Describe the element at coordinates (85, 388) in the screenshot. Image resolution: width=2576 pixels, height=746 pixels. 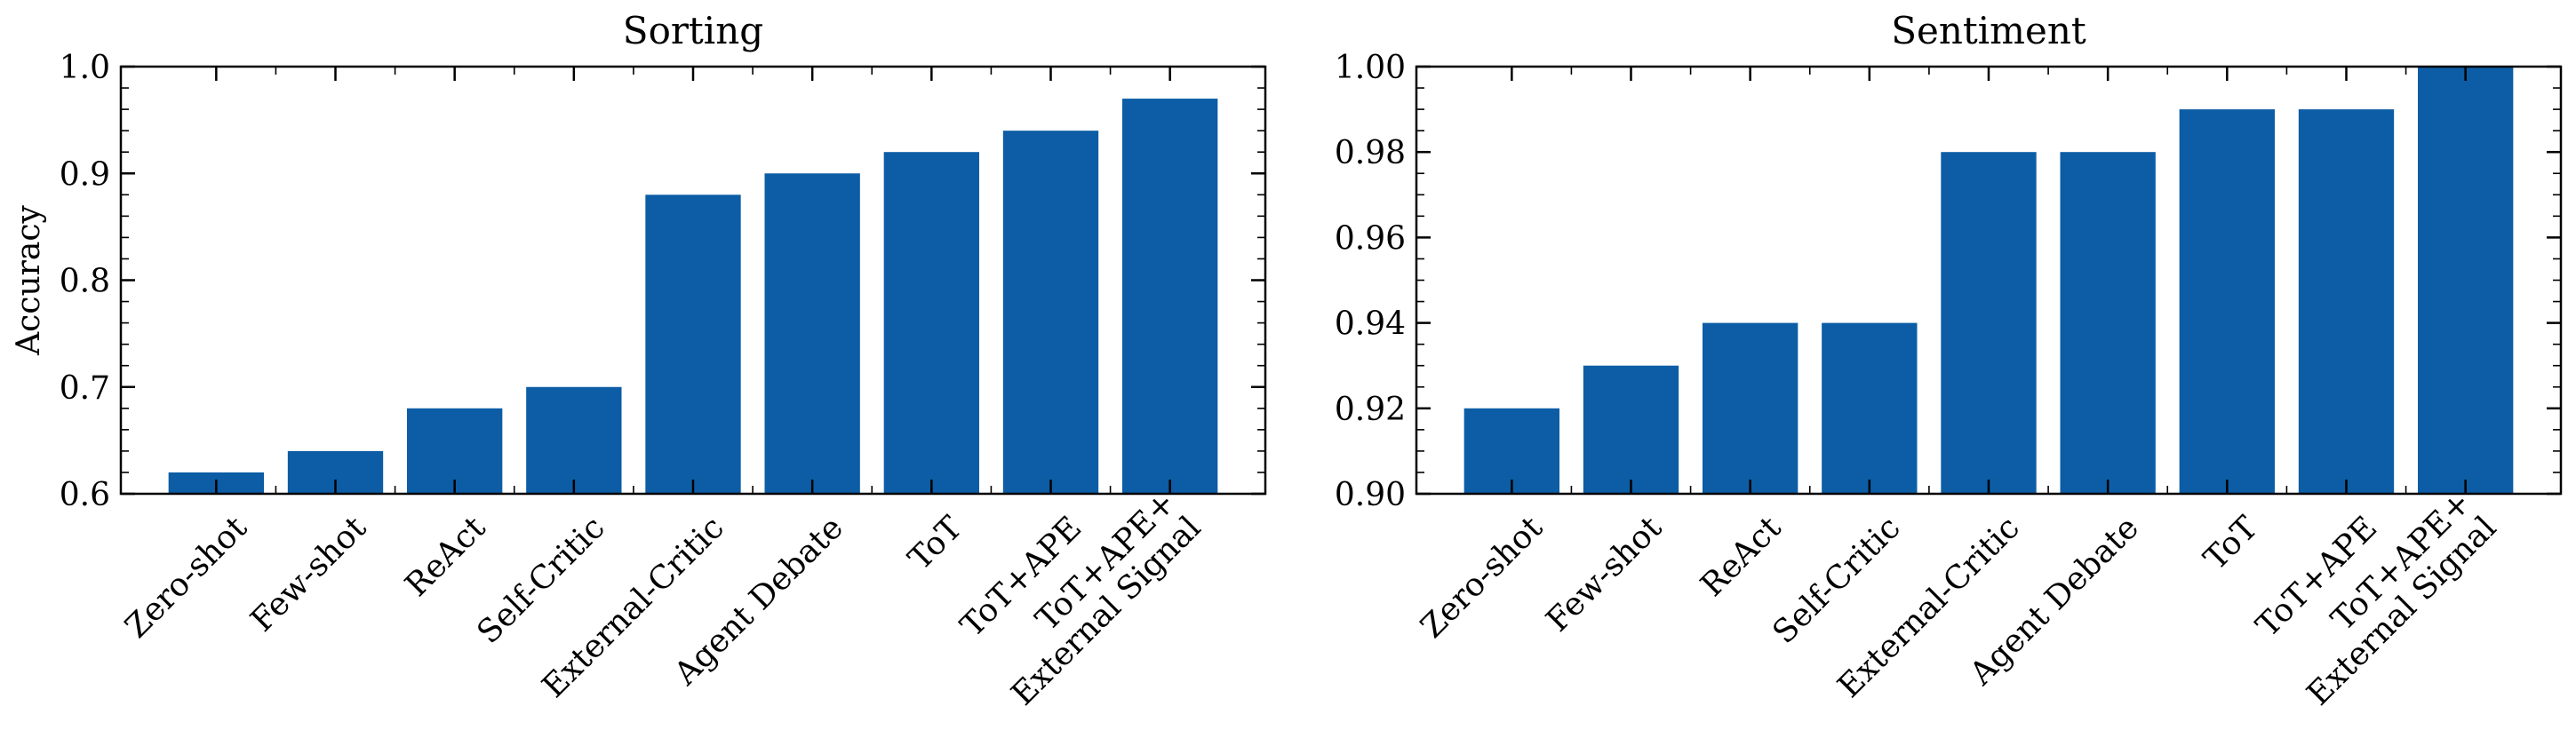
I see `y-tick-label: 0.7` at that location.